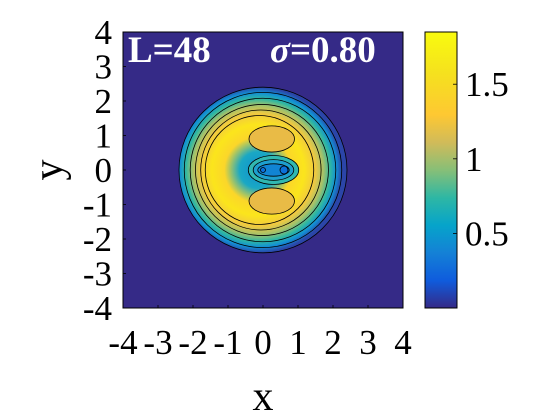 The height and width of the screenshot is (420, 560). I want to click on y-tick-label: -2, so click(97, 239).